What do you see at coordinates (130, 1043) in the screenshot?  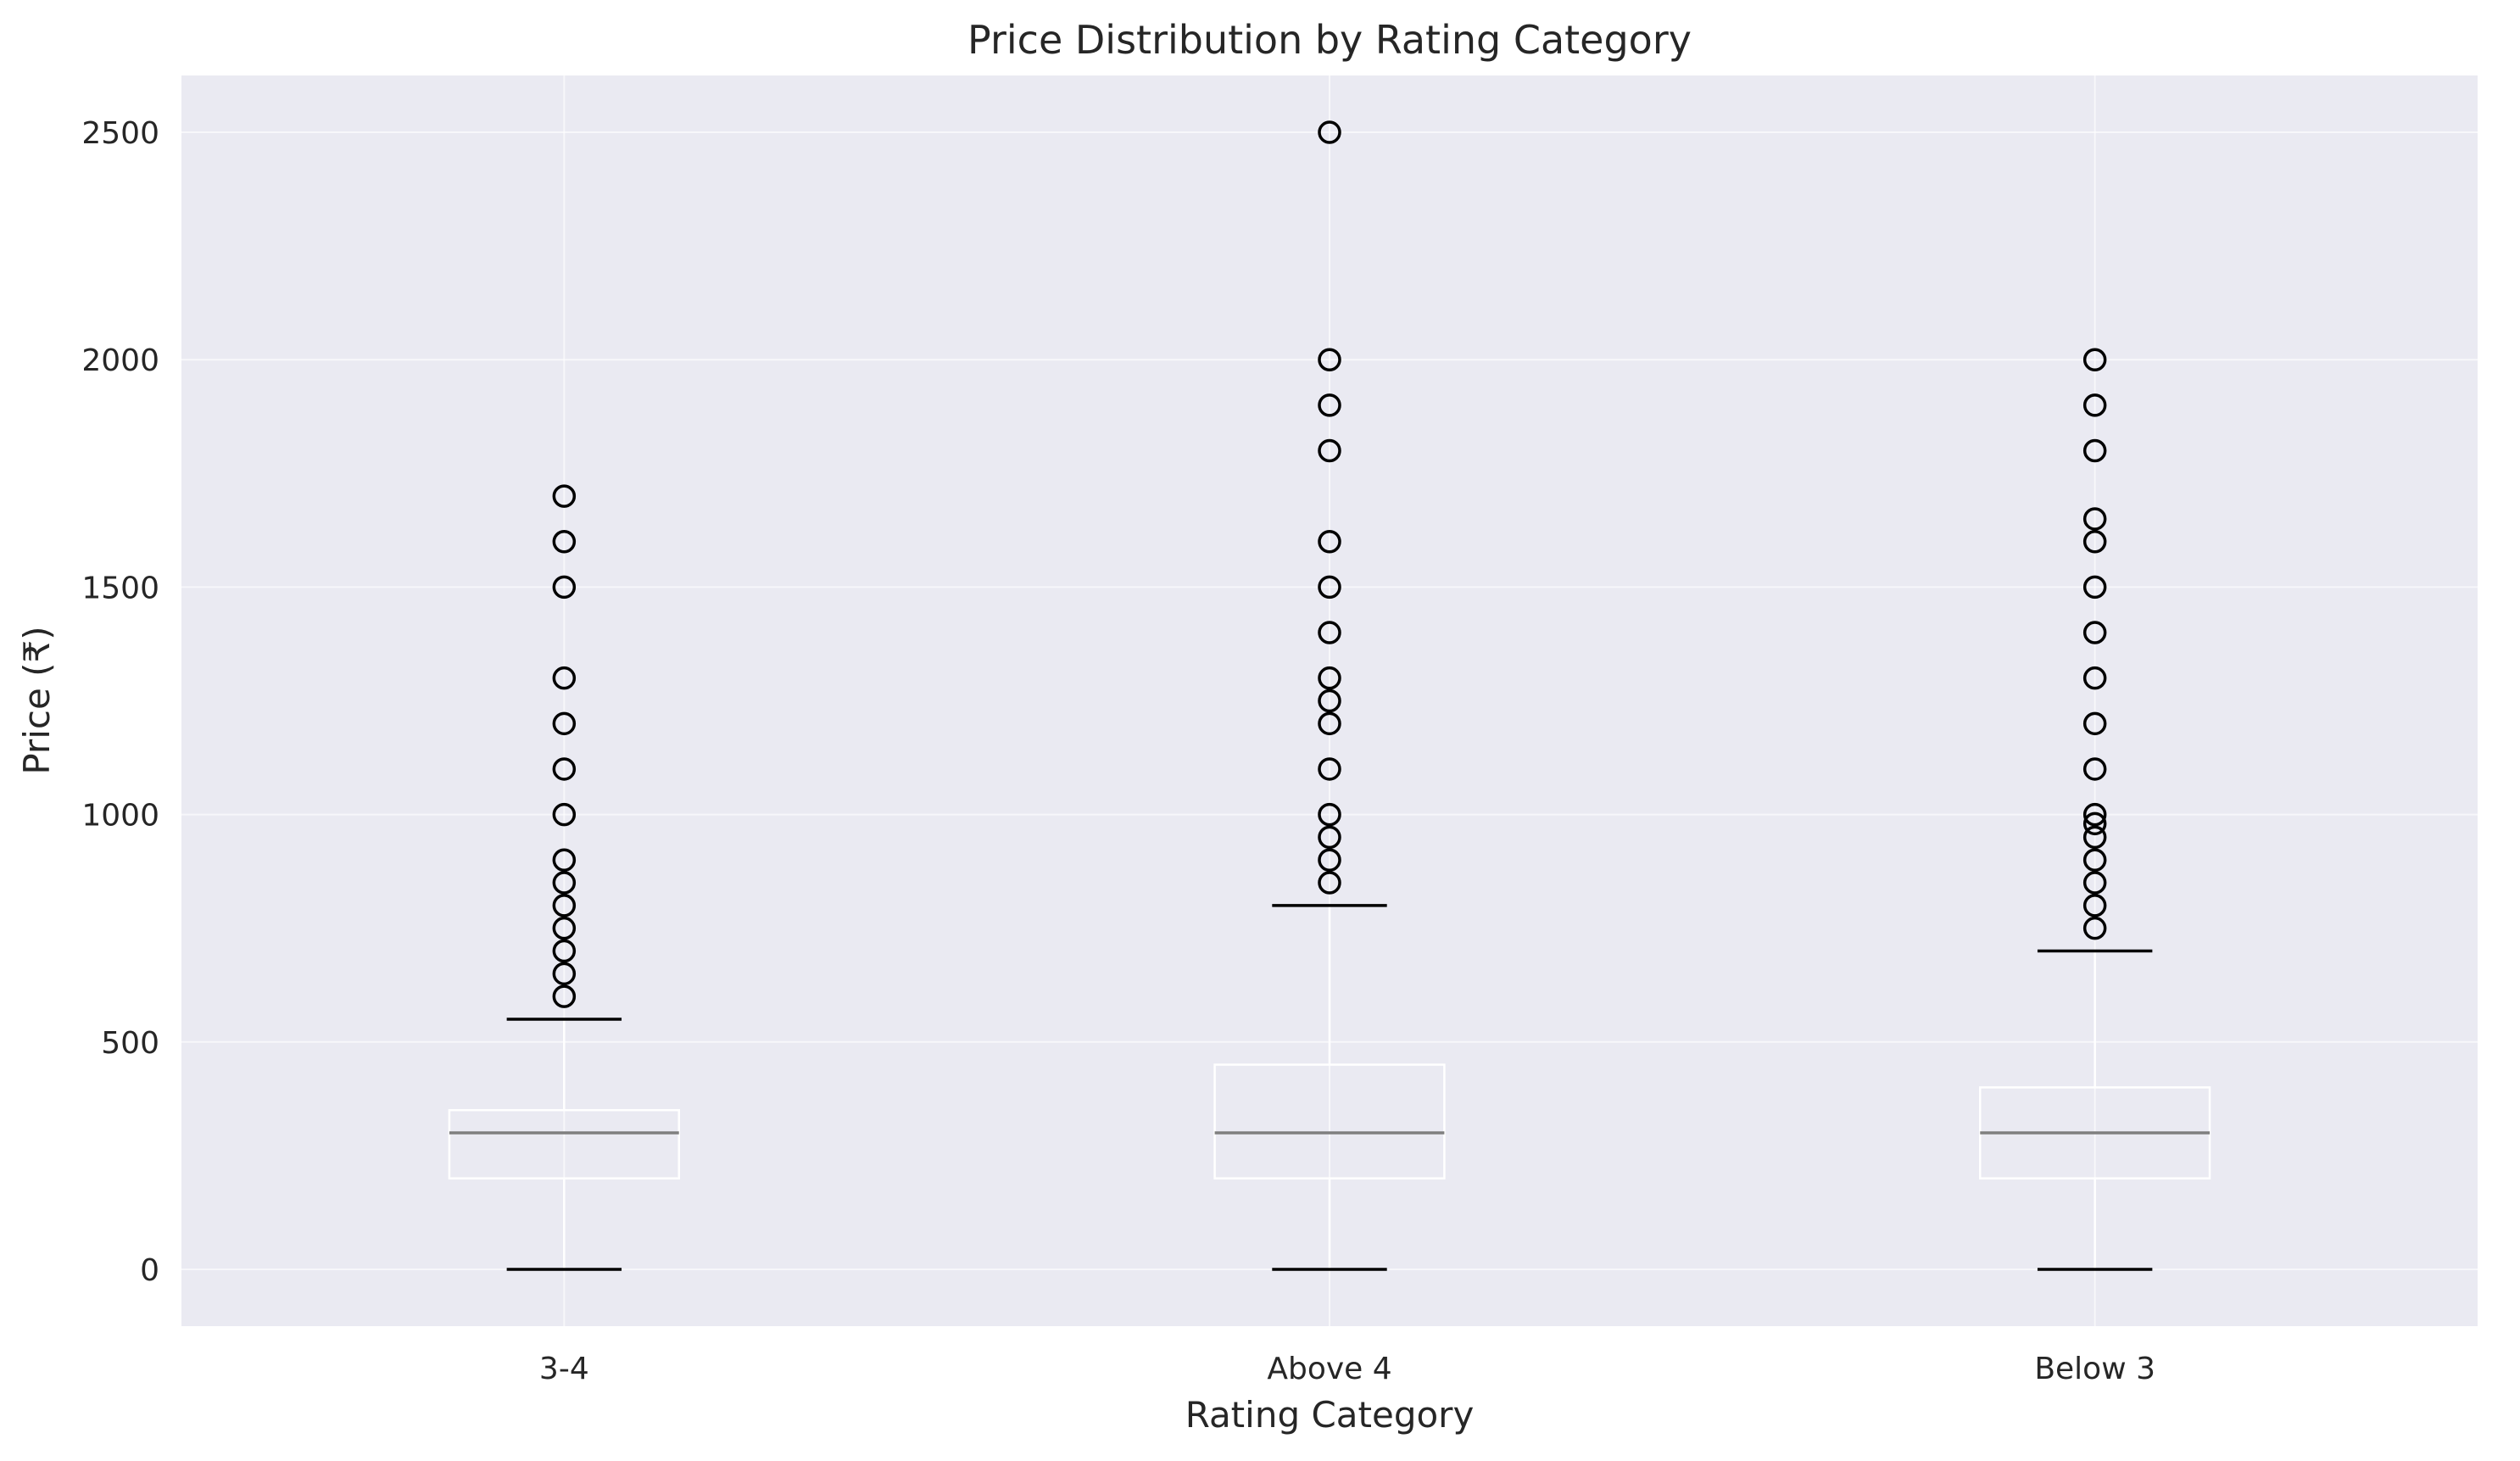 I see `y-tick-label: 500` at bounding box center [130, 1043].